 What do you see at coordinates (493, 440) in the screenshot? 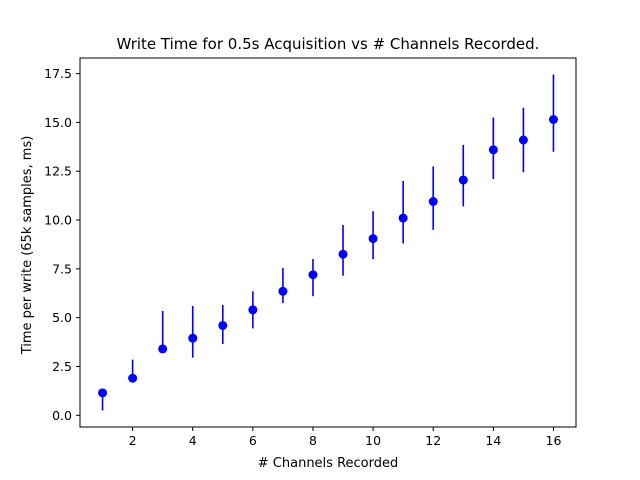
I see `x-tick-label: 14` at bounding box center [493, 440].